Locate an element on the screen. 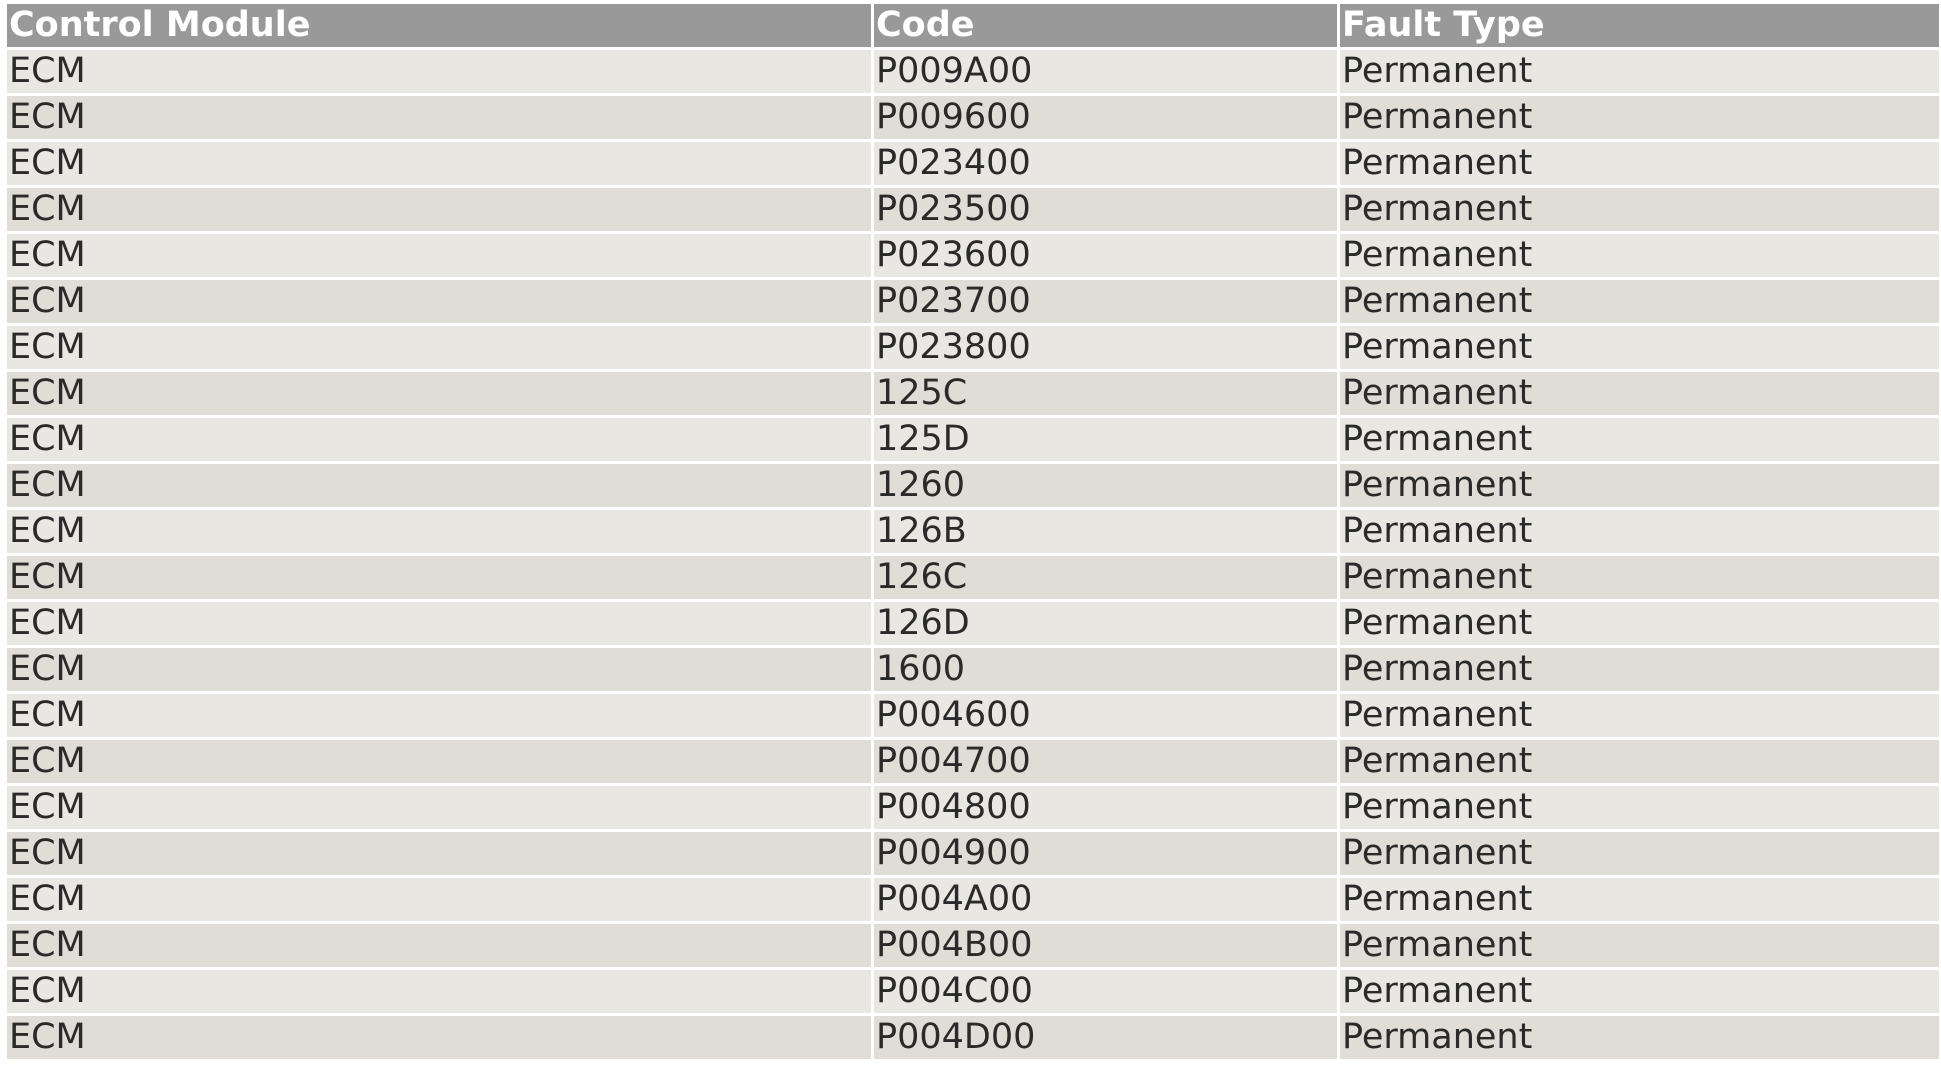  cell-code: P004C00 is located at coordinates (1105, 991).